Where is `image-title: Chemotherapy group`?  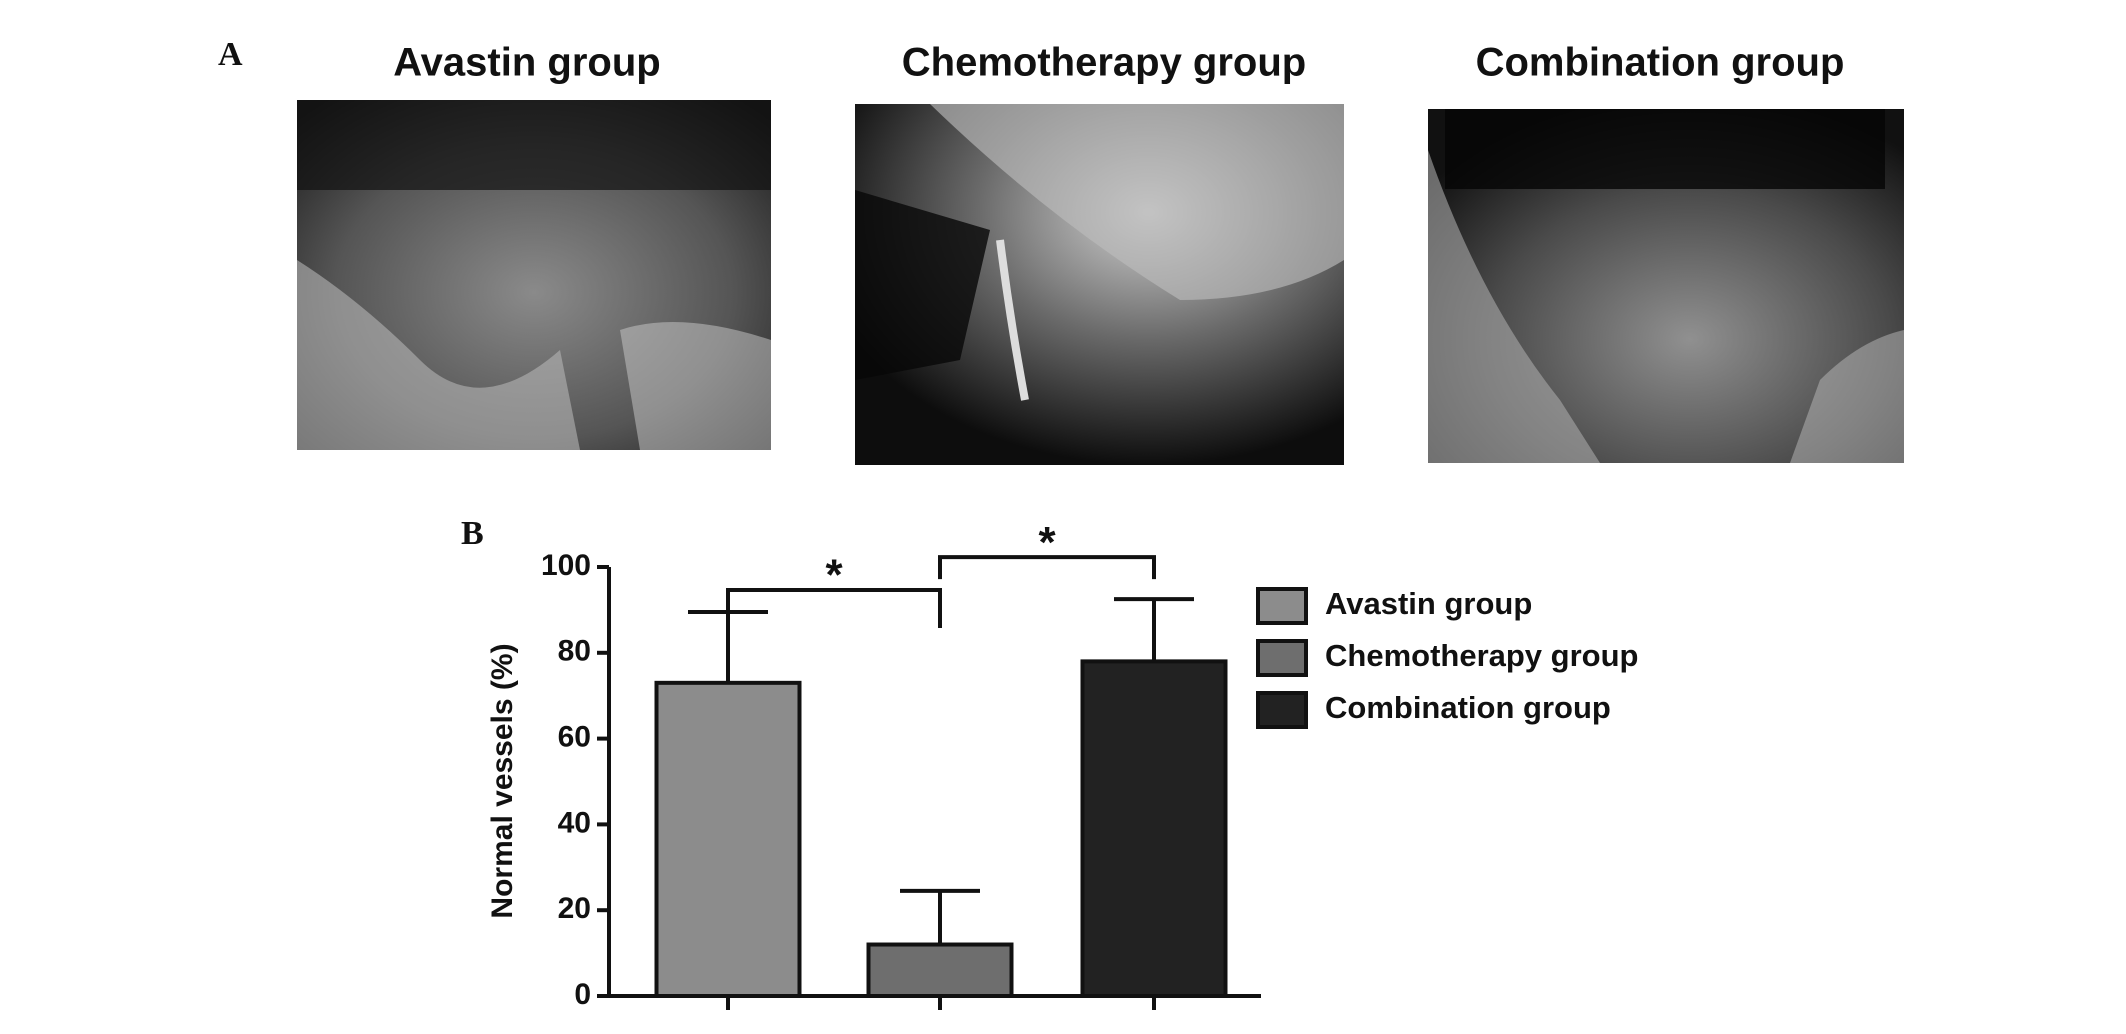
image-title: Chemotherapy group is located at coordinates (1104, 63).